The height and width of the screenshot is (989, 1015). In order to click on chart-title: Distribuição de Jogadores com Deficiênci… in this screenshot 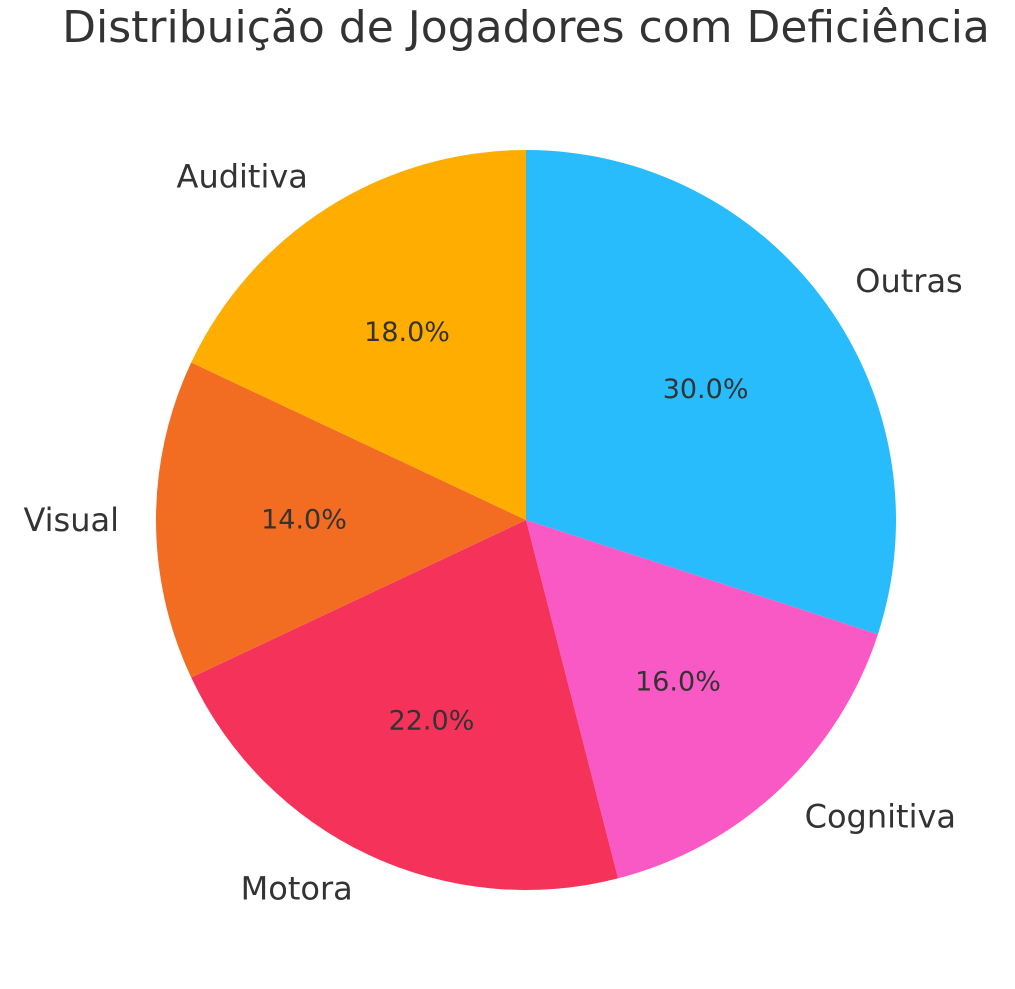, I will do `click(526, 27)`.